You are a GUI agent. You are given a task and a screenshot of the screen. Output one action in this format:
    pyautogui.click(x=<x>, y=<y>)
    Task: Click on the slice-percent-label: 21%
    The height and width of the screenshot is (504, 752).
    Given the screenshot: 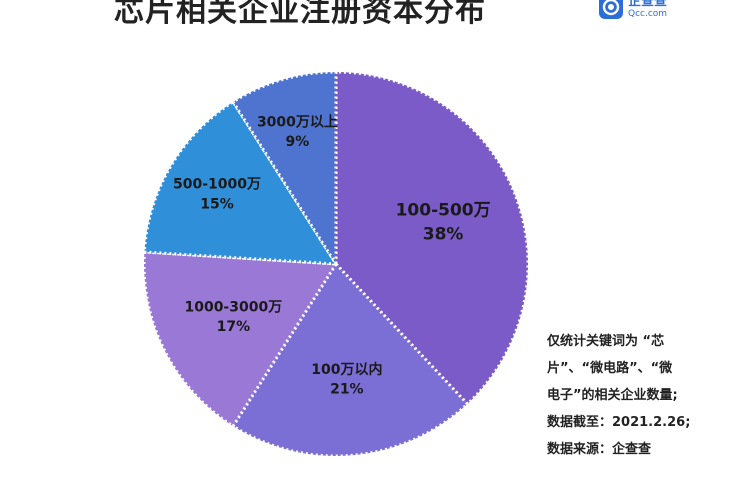 What is the action you would take?
    pyautogui.click(x=347, y=389)
    